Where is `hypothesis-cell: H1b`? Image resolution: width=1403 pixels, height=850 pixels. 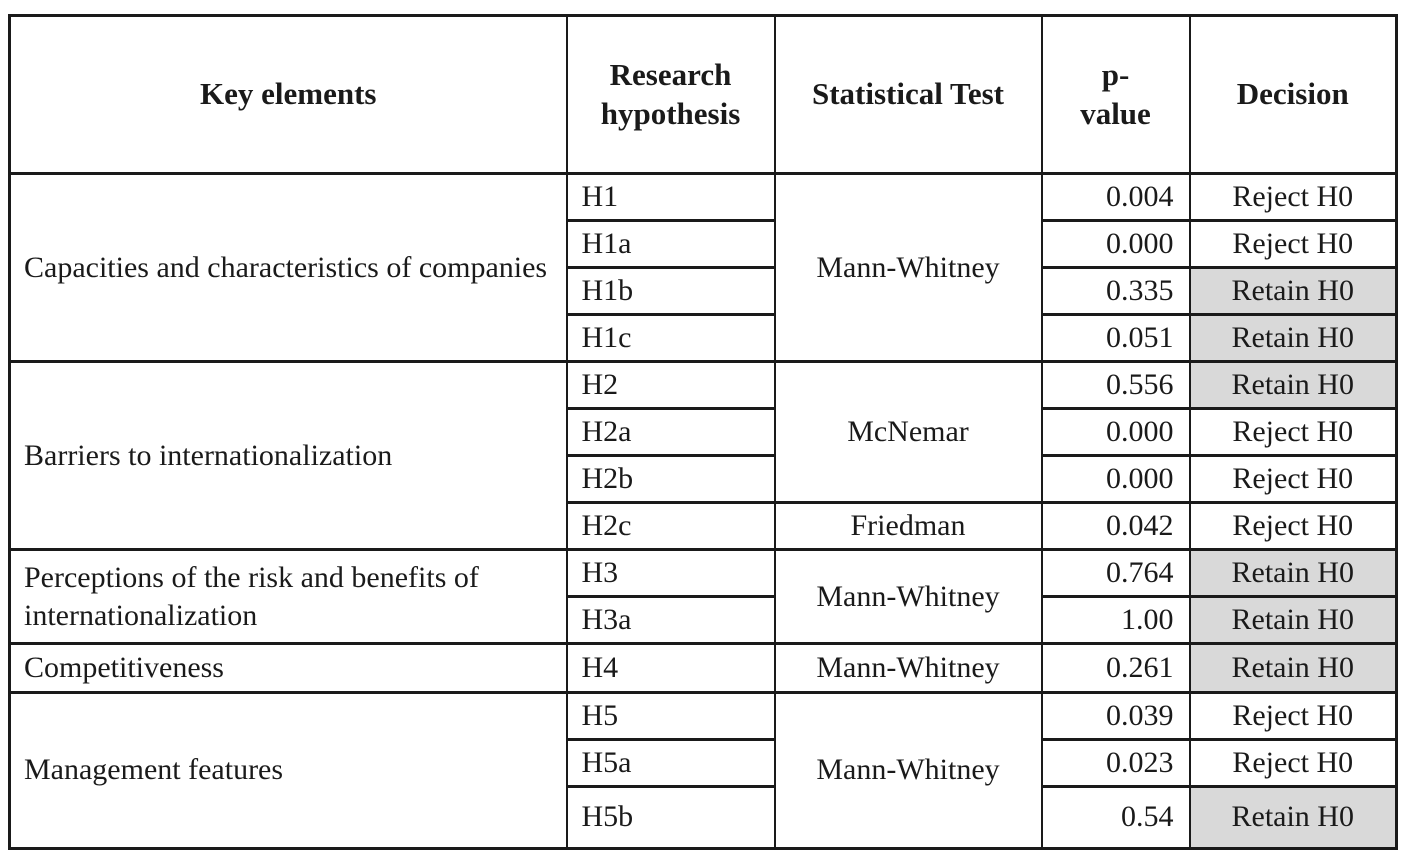 hypothesis-cell: H1b is located at coordinates (670, 291).